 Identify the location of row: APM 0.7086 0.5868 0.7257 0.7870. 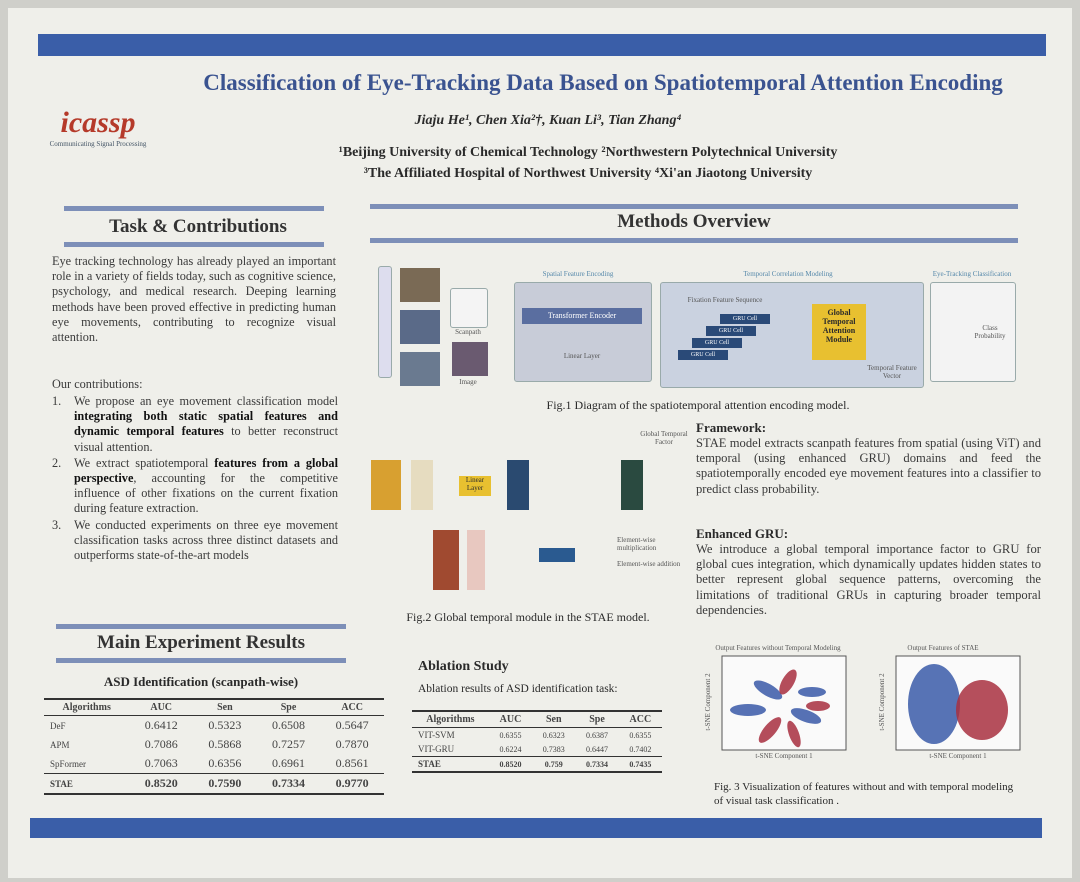
(214, 744).